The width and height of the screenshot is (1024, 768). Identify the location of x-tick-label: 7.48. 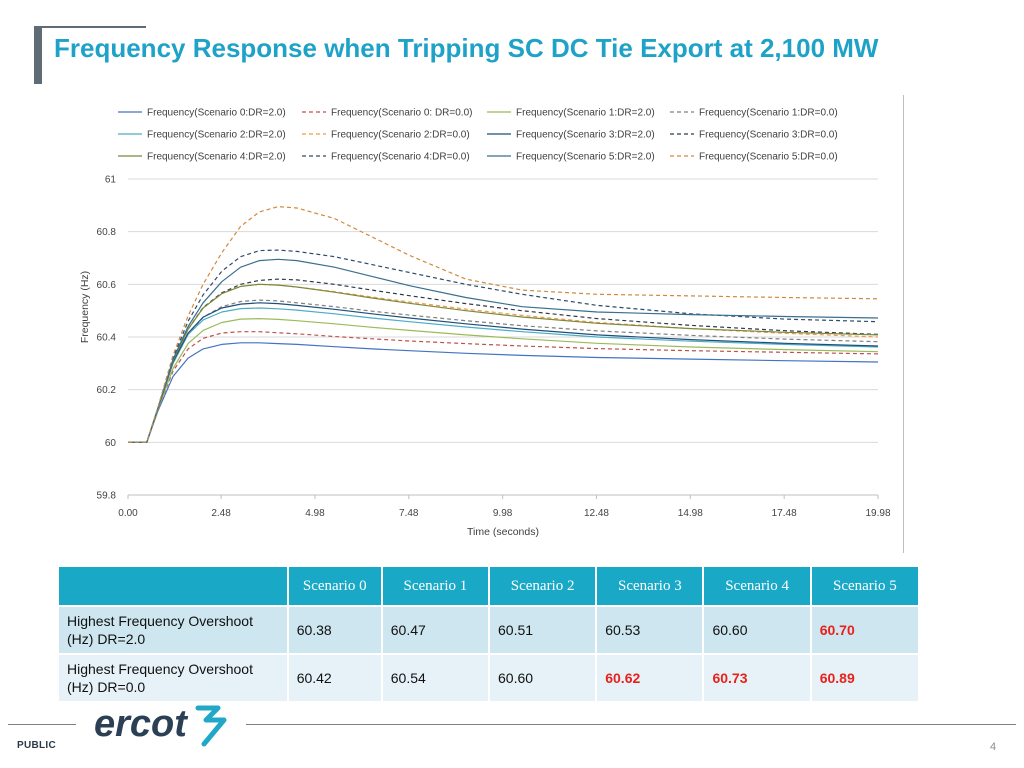
(409, 513).